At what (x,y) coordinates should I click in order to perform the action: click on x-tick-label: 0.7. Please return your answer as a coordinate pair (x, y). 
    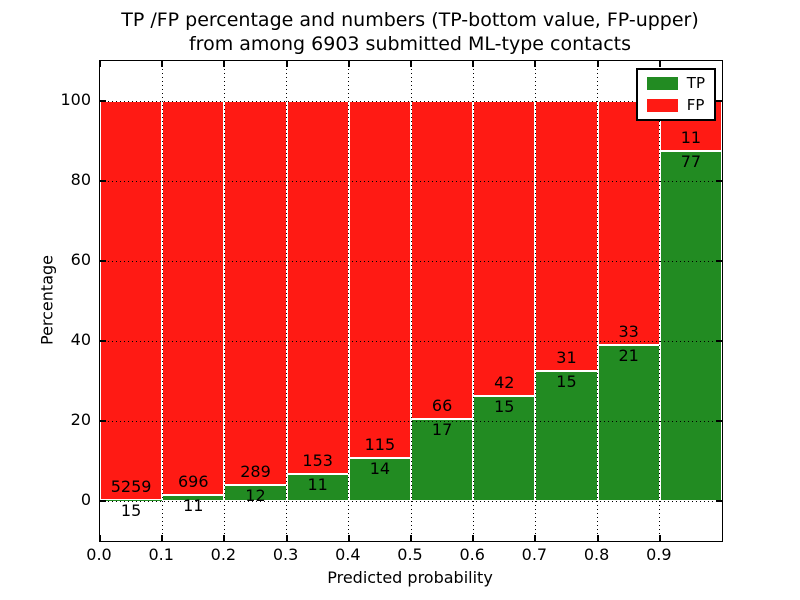
    Looking at the image, I should click on (534, 554).